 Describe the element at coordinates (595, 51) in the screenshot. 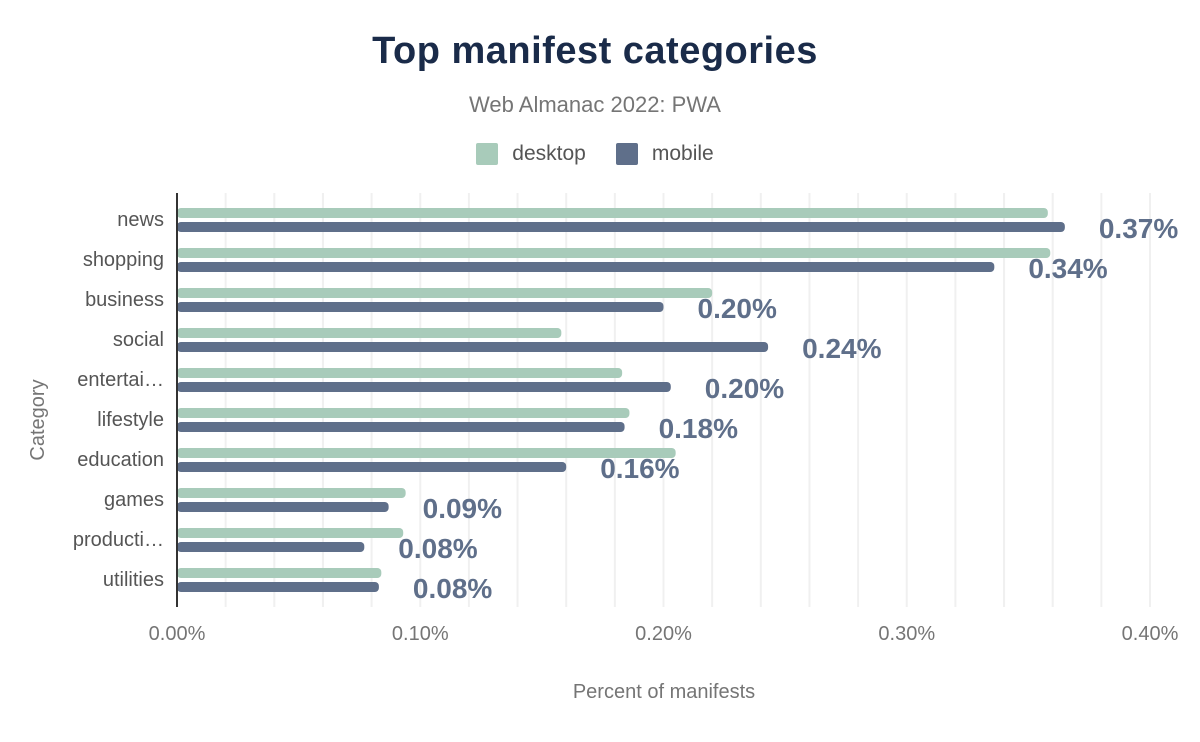

I see `chart-title: Top manifest categories` at that location.